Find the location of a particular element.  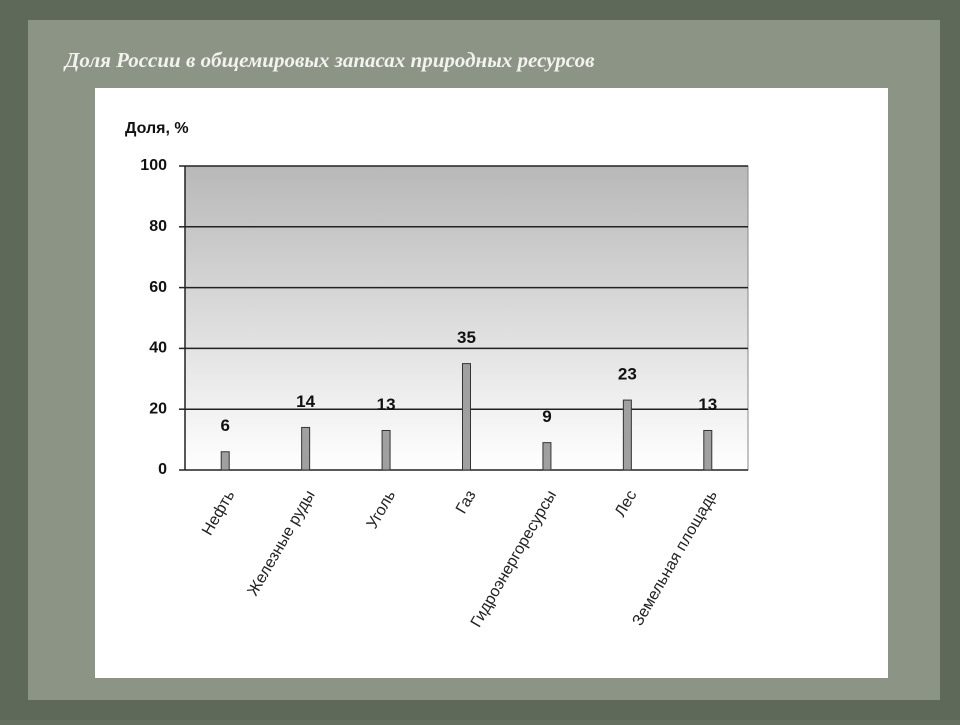

y-axis-label: Доля, % is located at coordinates (157, 128).